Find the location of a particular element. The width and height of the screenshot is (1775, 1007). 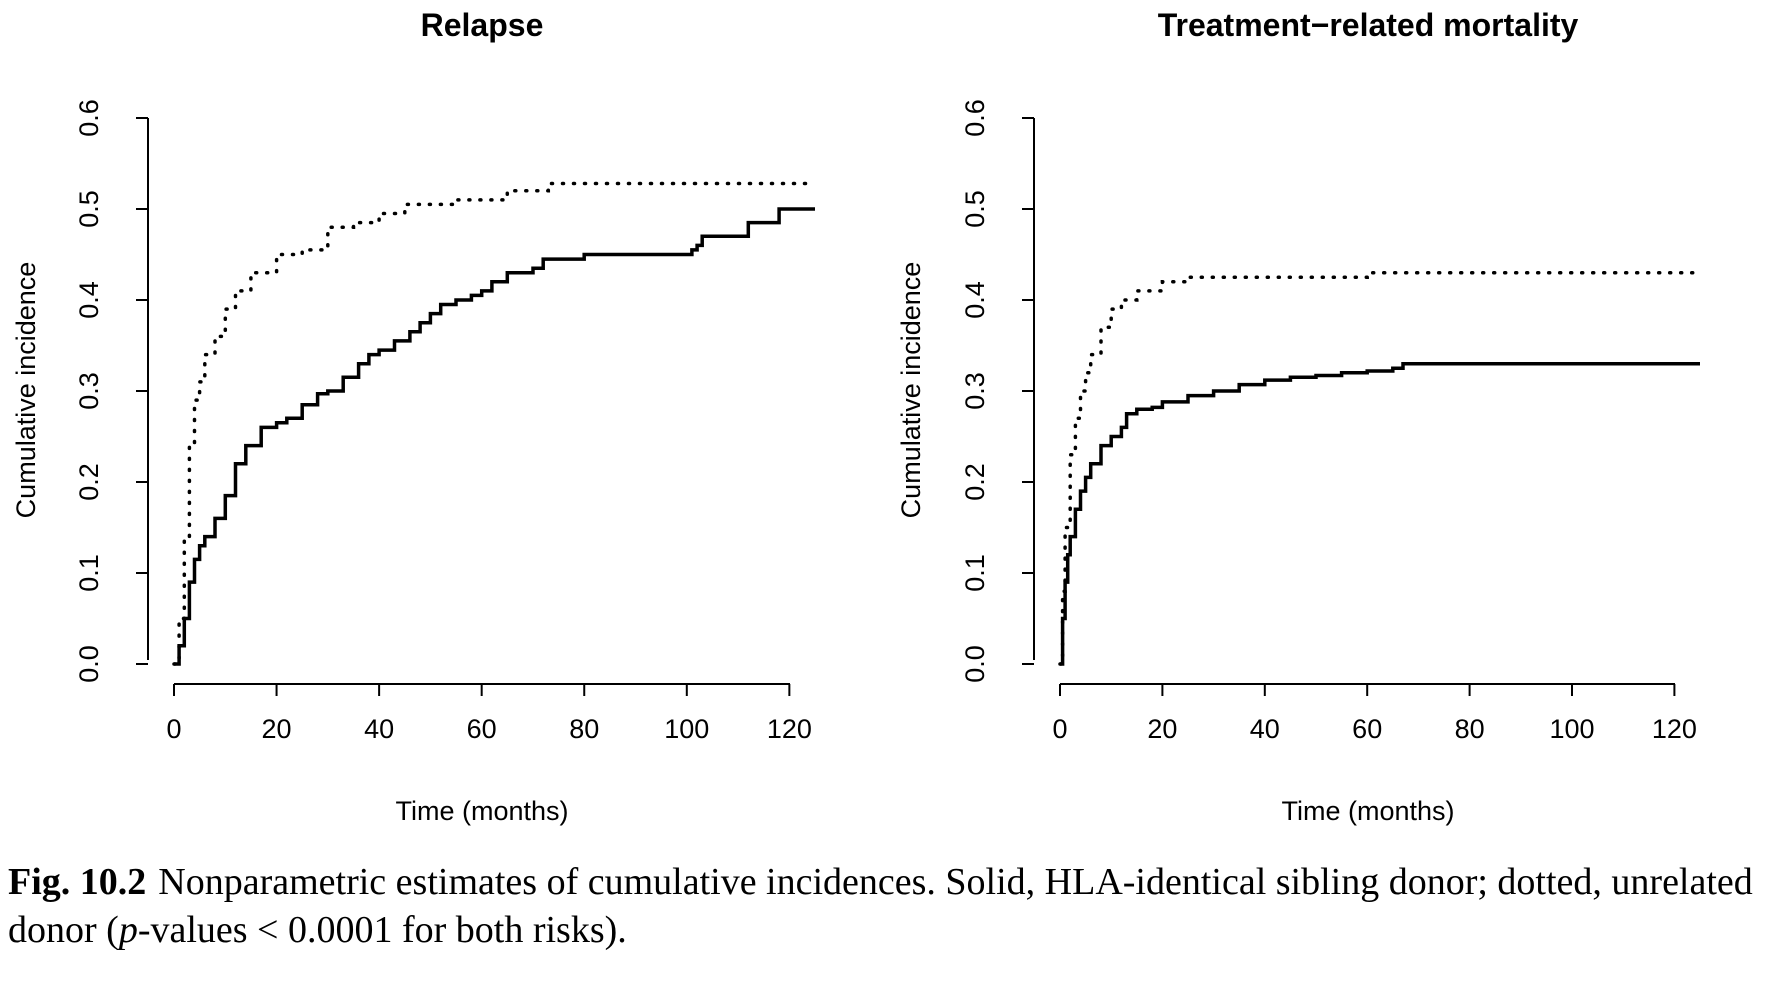

relapse-y-tick-label-3: 0.3 is located at coordinates (89, 391).